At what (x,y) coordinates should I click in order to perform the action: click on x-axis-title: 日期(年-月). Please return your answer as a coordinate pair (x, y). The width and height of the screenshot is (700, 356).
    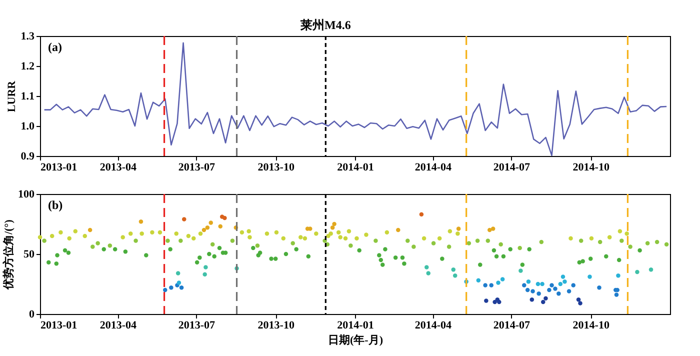
    Looking at the image, I should click on (356, 340).